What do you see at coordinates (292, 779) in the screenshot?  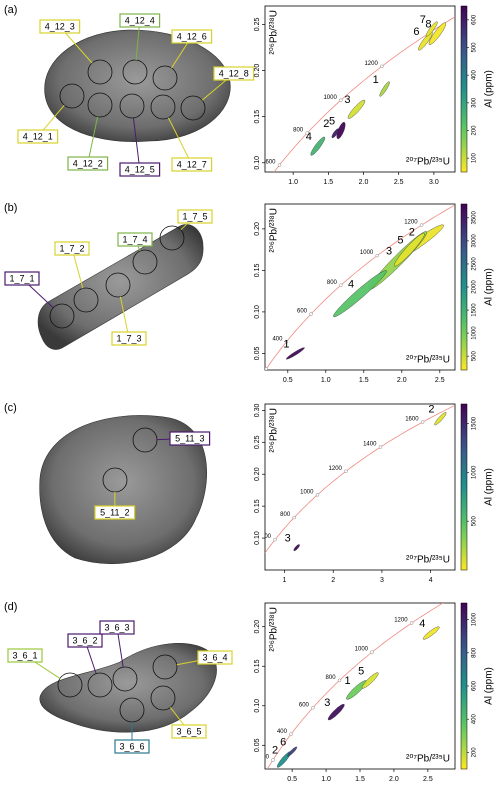 I see `x-tick-label: 0.5` at bounding box center [292, 779].